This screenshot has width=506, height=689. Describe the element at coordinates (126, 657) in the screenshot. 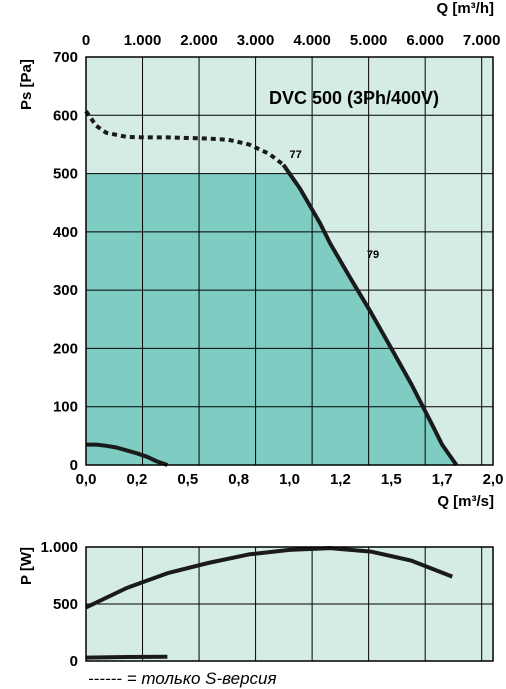

I see `power-curve-low` at that location.